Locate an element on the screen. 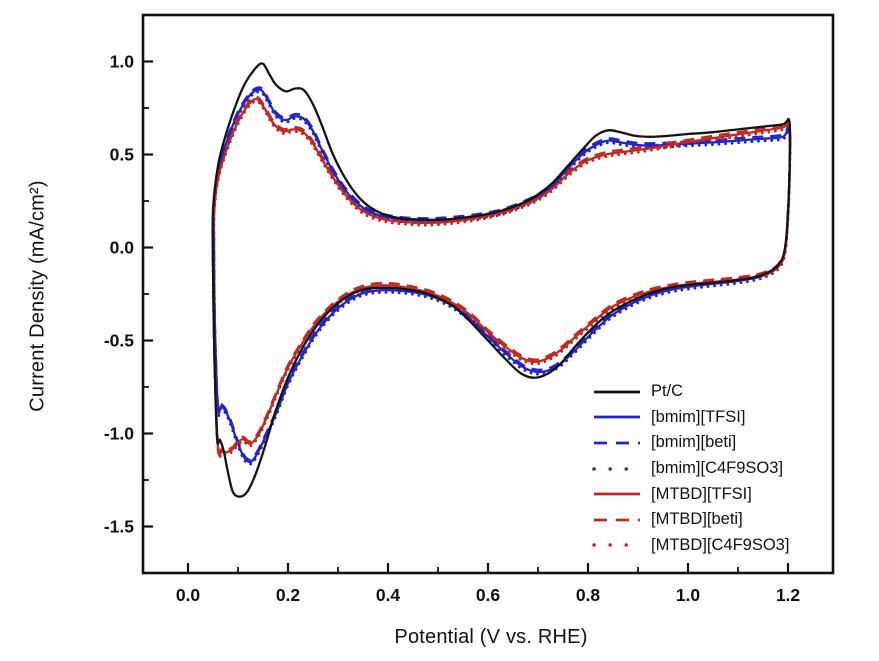 The height and width of the screenshot is (661, 879). x-axis-title: Potential (V vs. RHE) is located at coordinates (491, 637).